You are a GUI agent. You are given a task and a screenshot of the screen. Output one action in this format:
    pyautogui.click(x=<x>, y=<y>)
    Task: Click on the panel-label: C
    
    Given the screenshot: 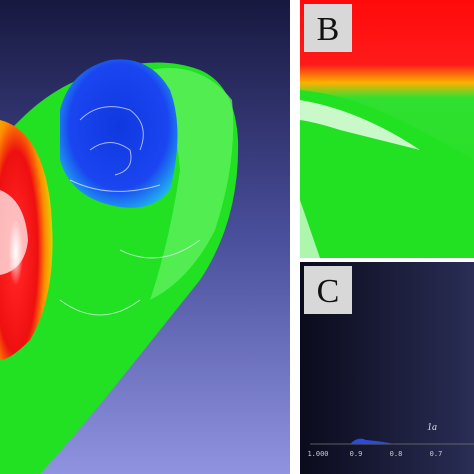 What is the action you would take?
    pyautogui.click(x=328, y=291)
    